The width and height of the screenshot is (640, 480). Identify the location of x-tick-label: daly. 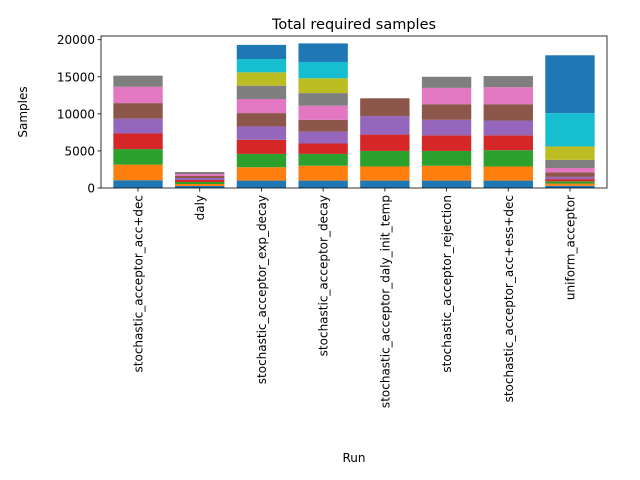
(200, 207).